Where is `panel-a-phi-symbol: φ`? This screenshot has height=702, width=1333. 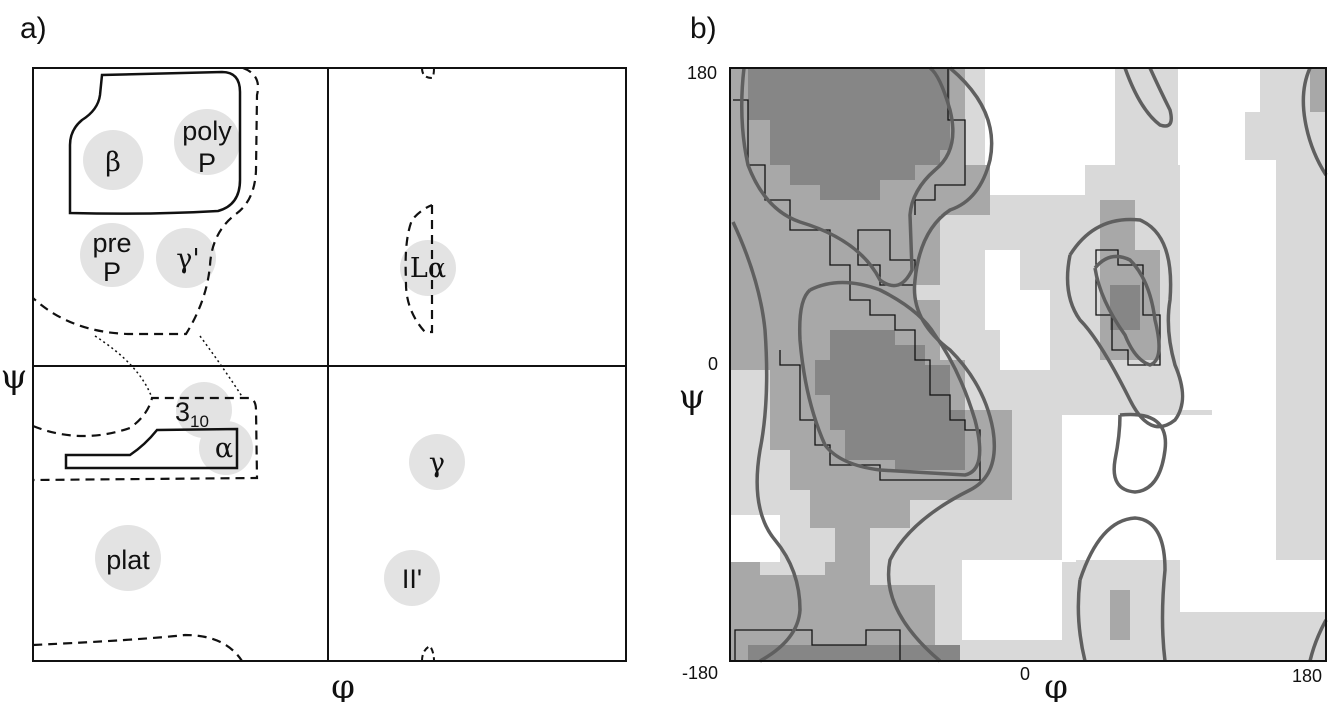 panel-a-phi-symbol: φ is located at coordinates (343, 684).